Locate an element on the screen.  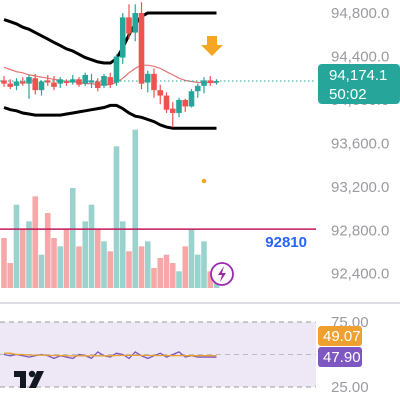
bollinger-lower-band is located at coordinates (110, 116).